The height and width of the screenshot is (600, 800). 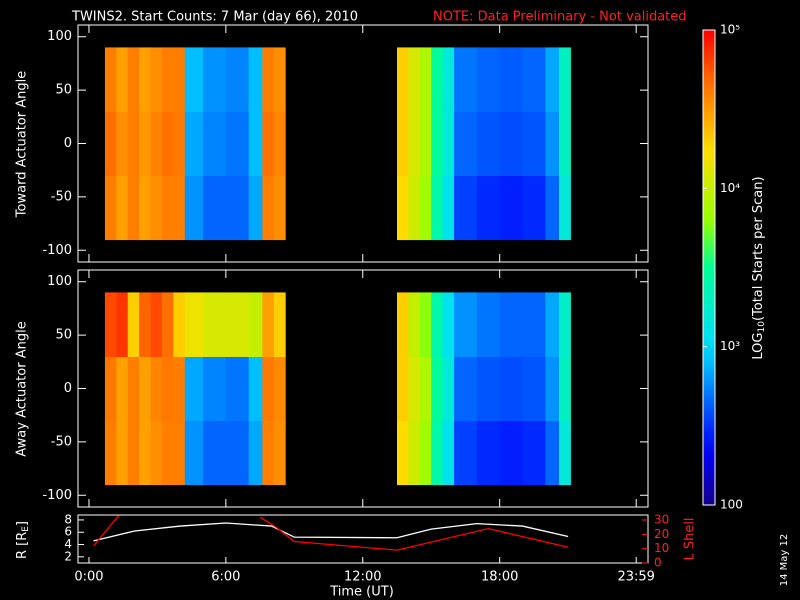 What do you see at coordinates (658, 563) in the screenshot?
I see `y2-tick-label: 0` at bounding box center [658, 563].